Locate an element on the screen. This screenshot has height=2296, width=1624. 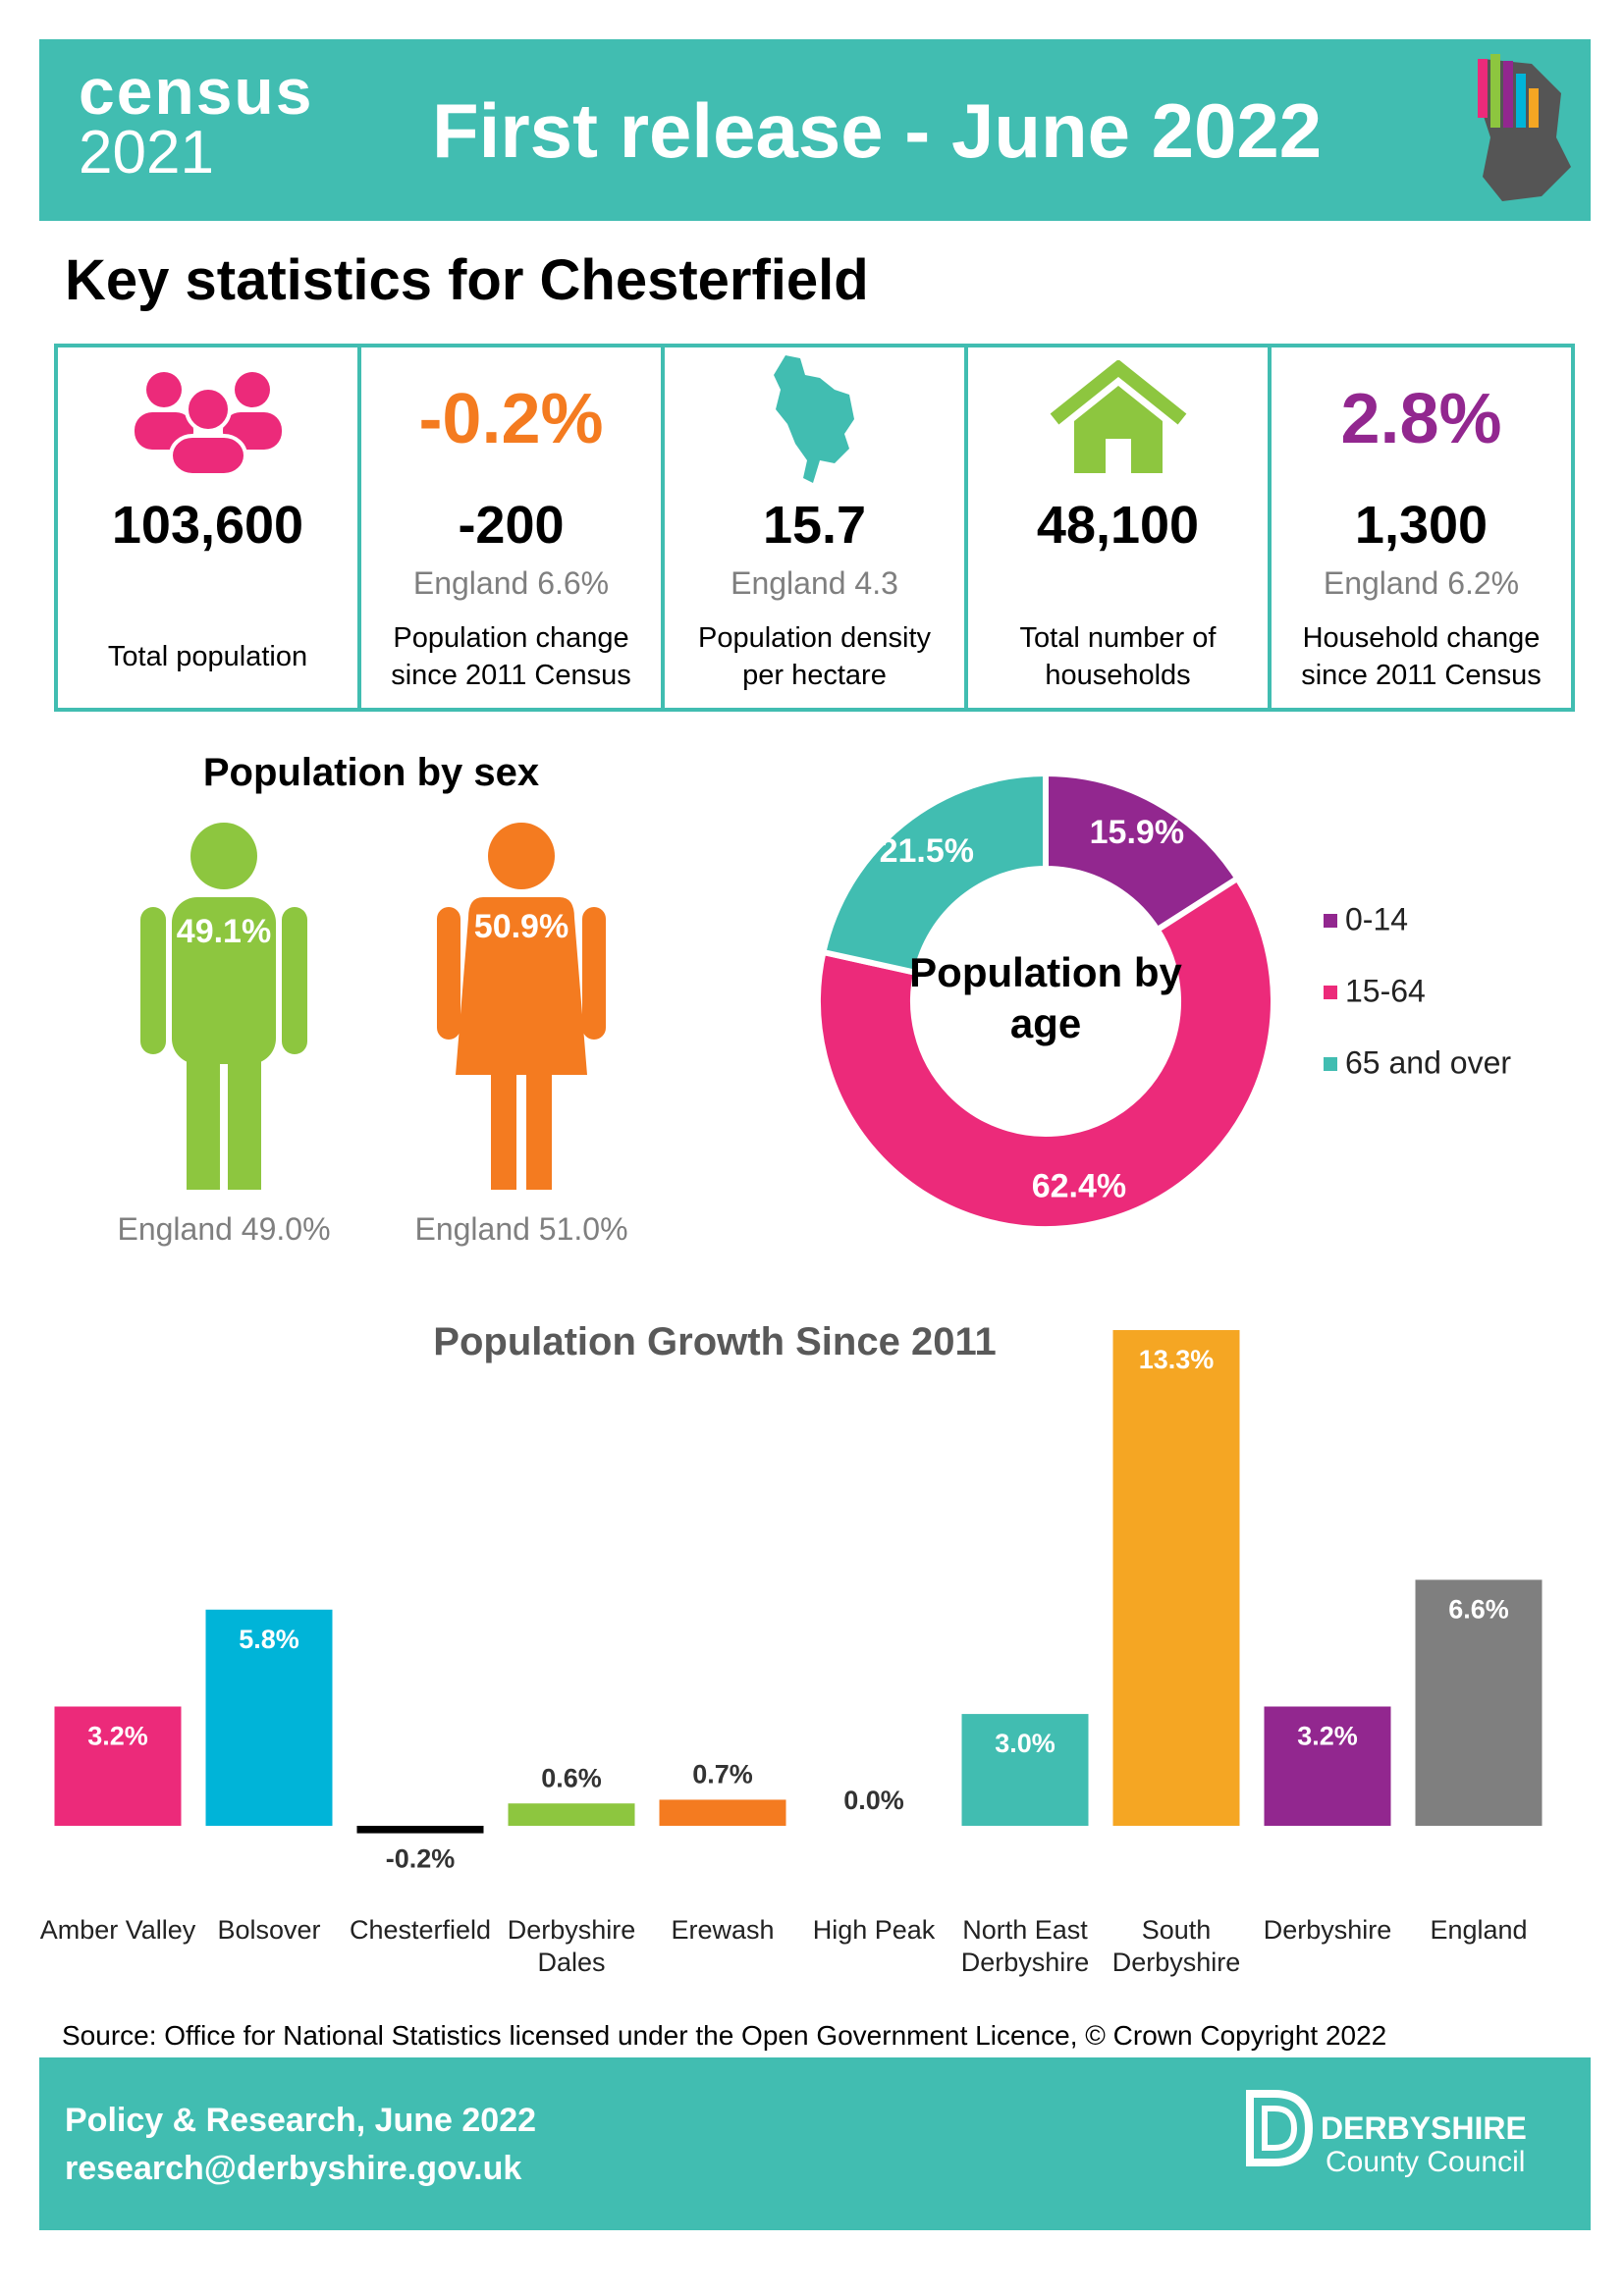
stat-cell: 48,100 Total number of households is located at coordinates (1120, 527).